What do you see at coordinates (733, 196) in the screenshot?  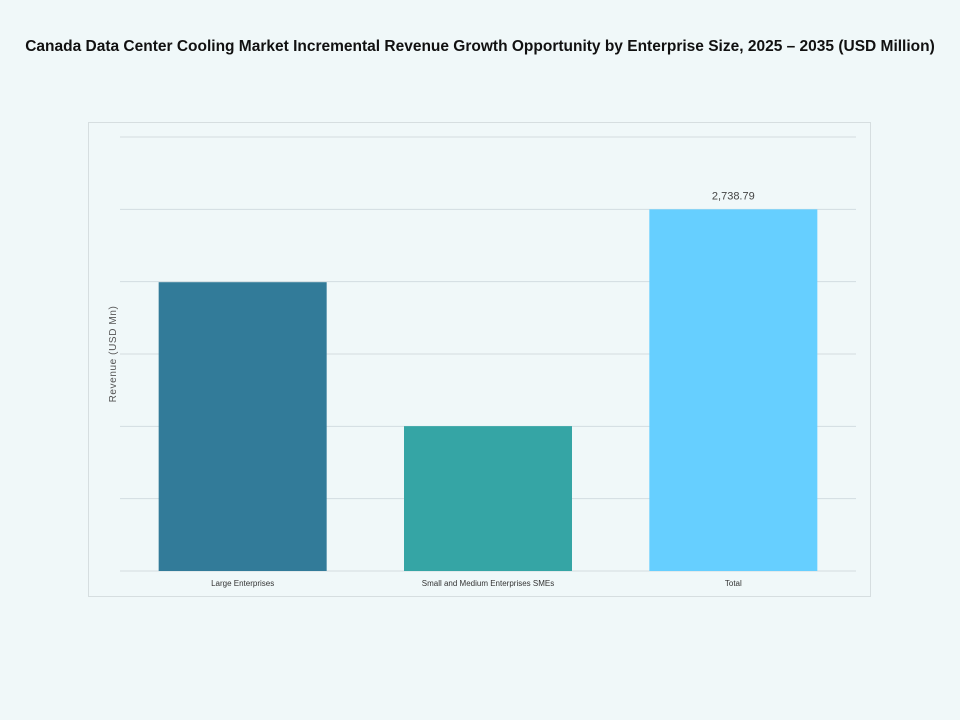 I see `data-label: 2,738.79` at bounding box center [733, 196].